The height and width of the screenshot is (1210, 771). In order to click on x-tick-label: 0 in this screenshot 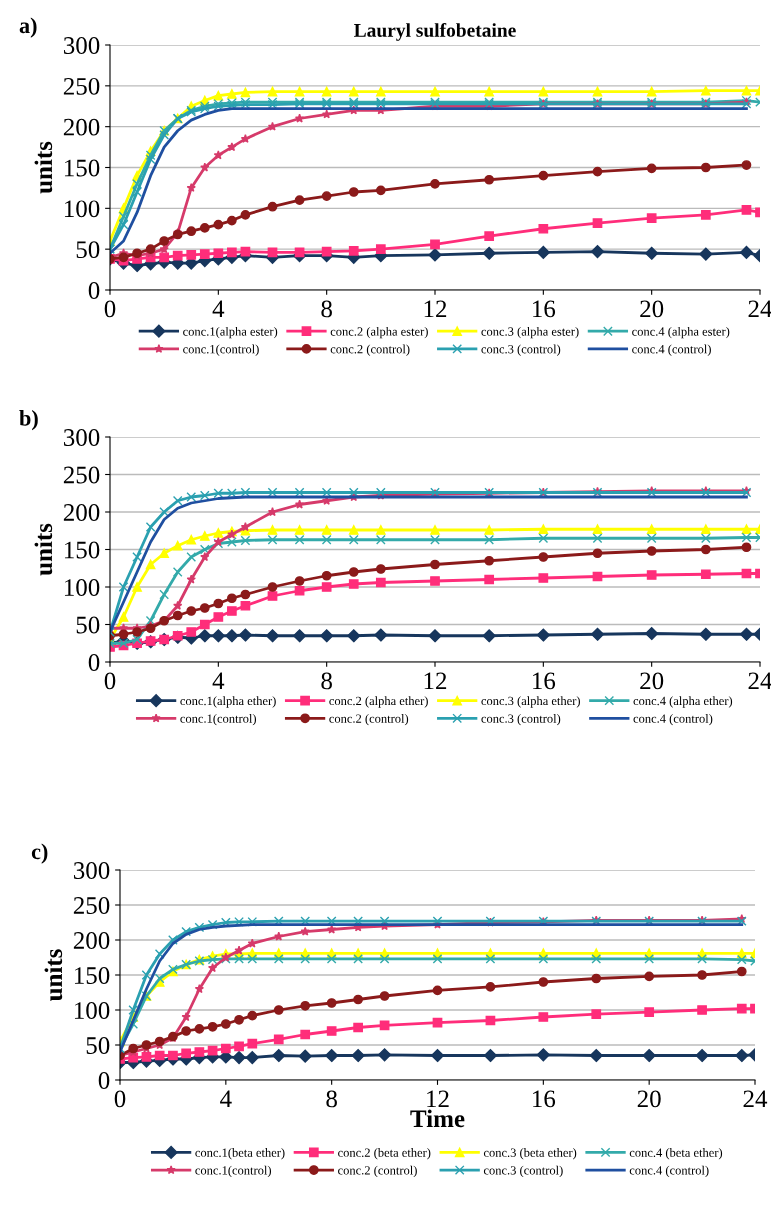, I will do `click(120, 1099)`.